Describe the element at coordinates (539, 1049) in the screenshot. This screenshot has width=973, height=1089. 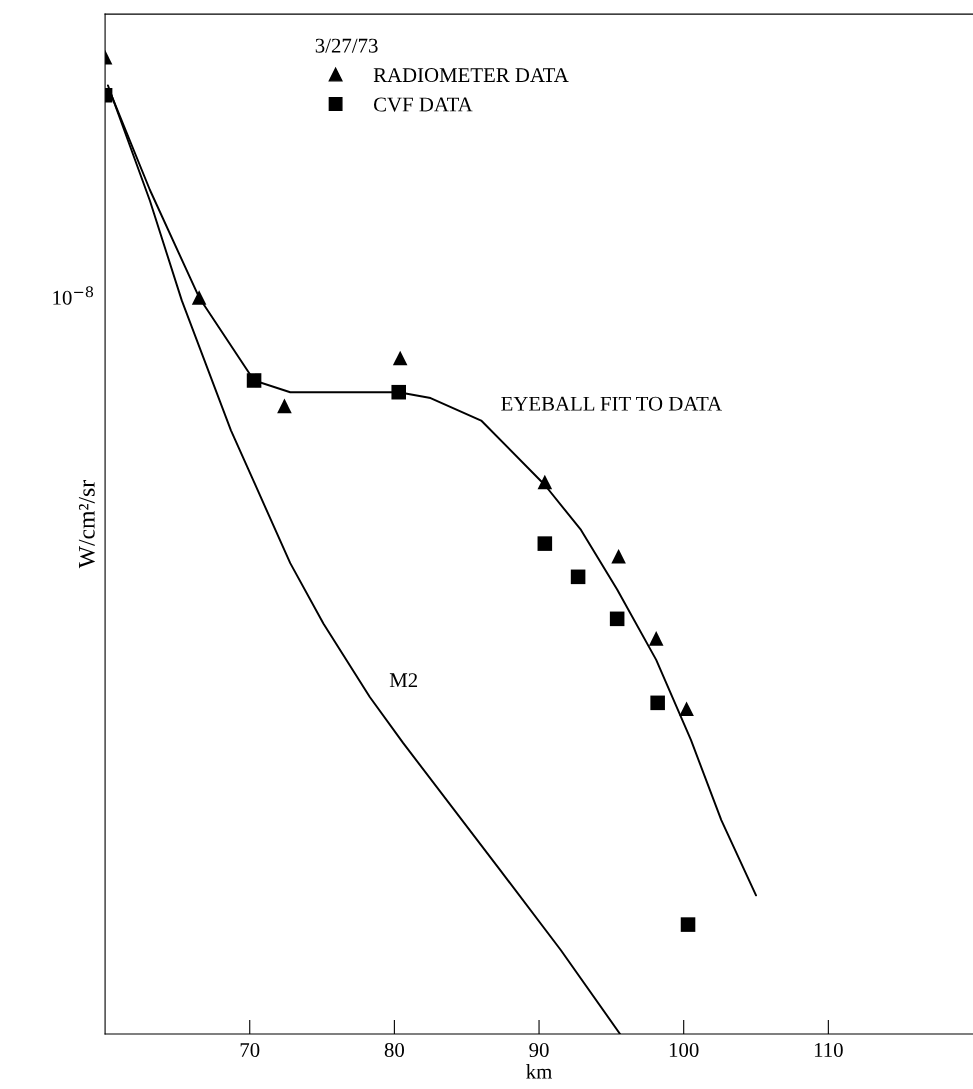
I see `x-tick-label: 90` at that location.